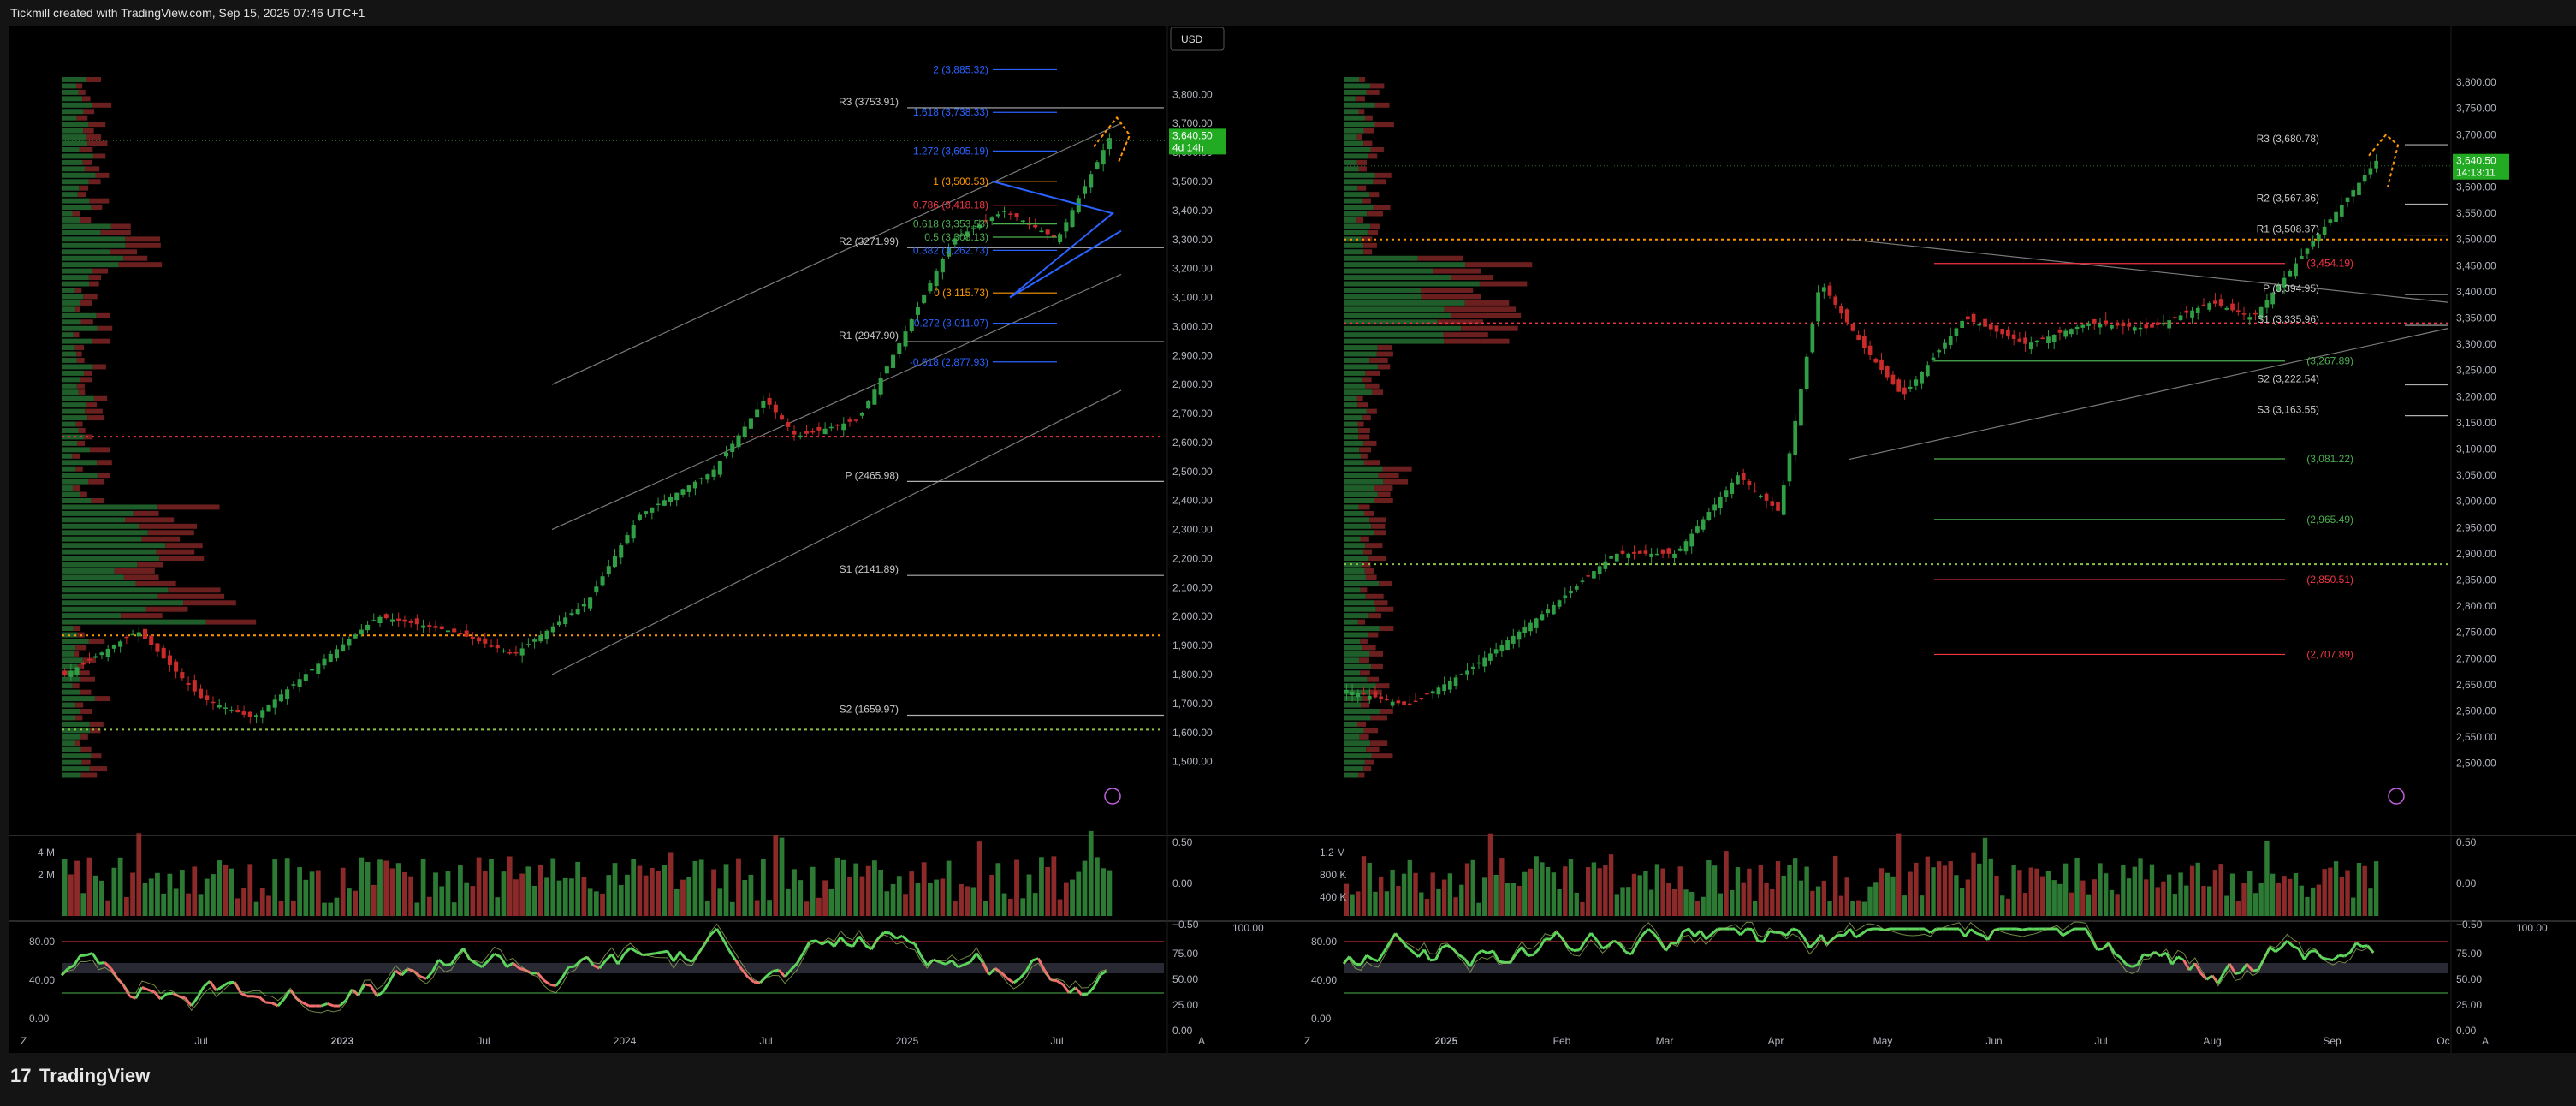 The width and height of the screenshot is (2576, 1106). I want to click on volume-axis-label: 1.2 M, so click(1332, 853).